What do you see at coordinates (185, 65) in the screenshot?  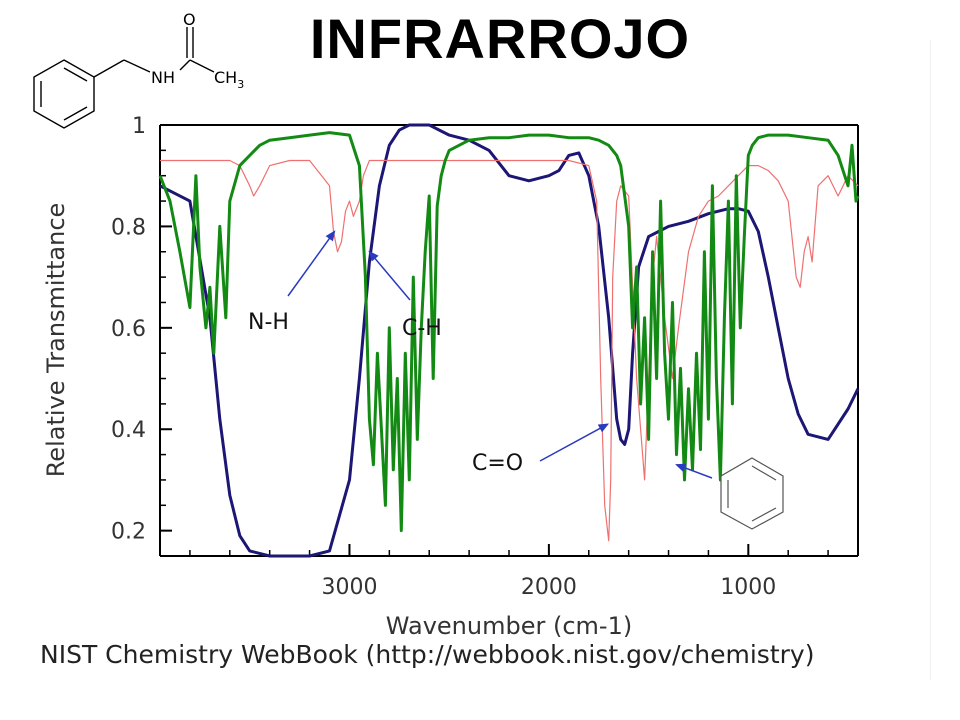 I see `bond-nh-carbonyl` at bounding box center [185, 65].